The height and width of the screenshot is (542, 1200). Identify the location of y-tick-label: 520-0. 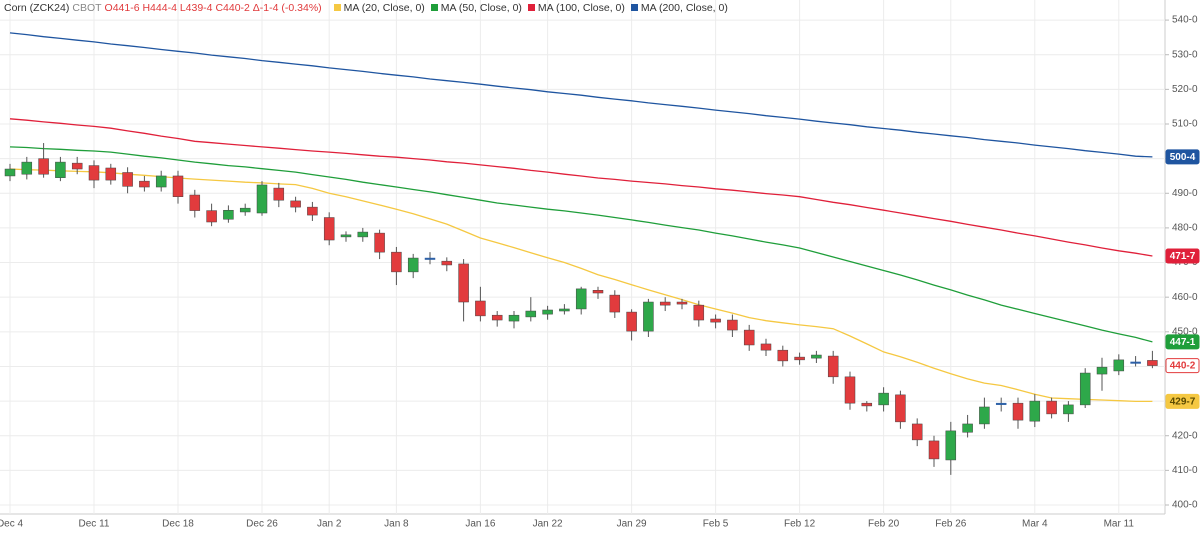
(1185, 89).